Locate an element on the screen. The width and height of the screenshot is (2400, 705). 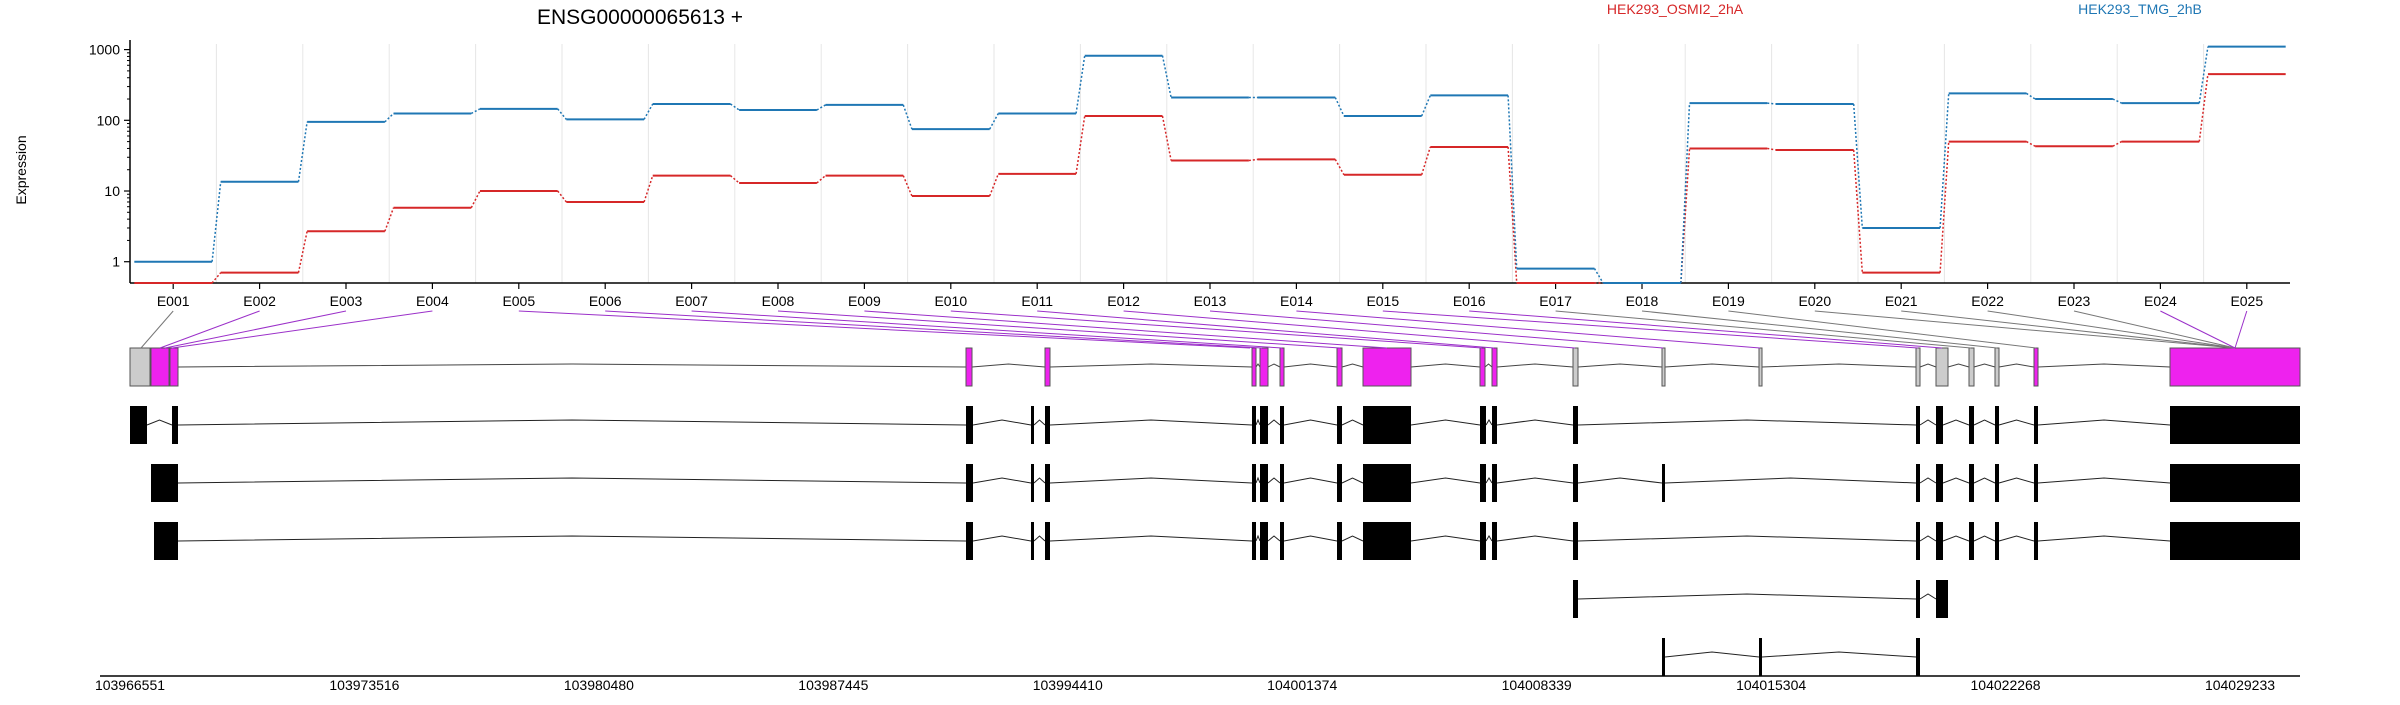
x-tick-label-e006: E006 is located at coordinates (605, 301).